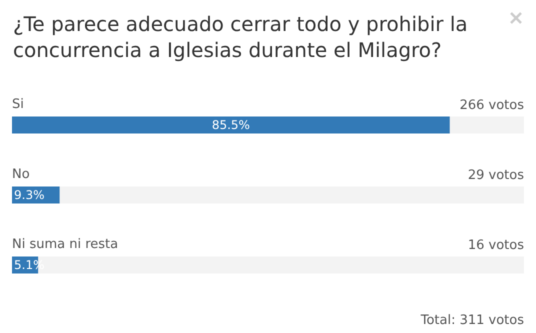 The height and width of the screenshot is (333, 536). What do you see at coordinates (231, 125) in the screenshot?
I see `data-label: 85.5%` at bounding box center [231, 125].